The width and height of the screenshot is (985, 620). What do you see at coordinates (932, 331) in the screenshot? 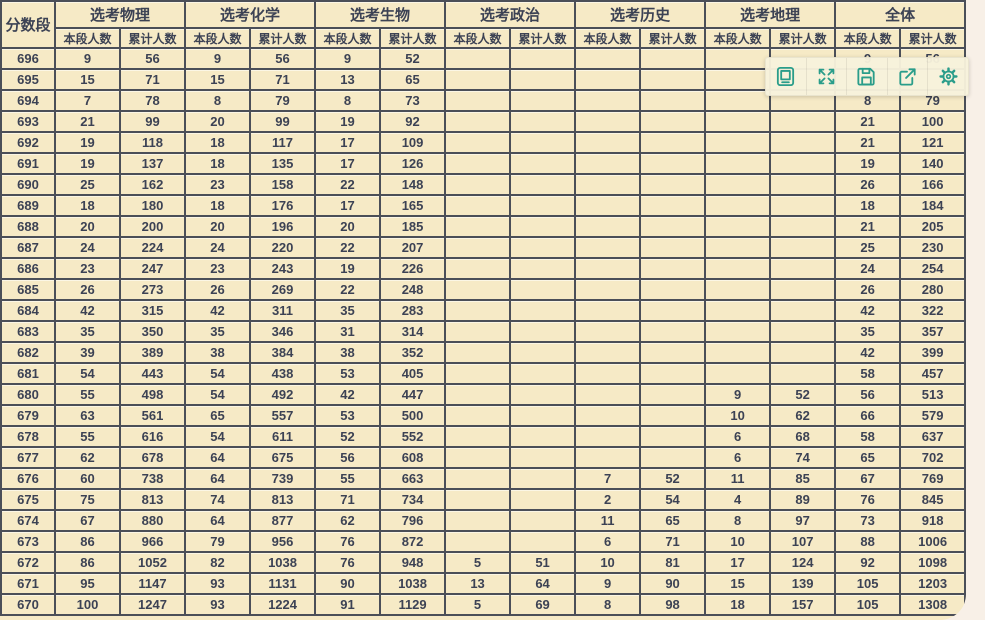
I see `count-cell: 357` at bounding box center [932, 331].